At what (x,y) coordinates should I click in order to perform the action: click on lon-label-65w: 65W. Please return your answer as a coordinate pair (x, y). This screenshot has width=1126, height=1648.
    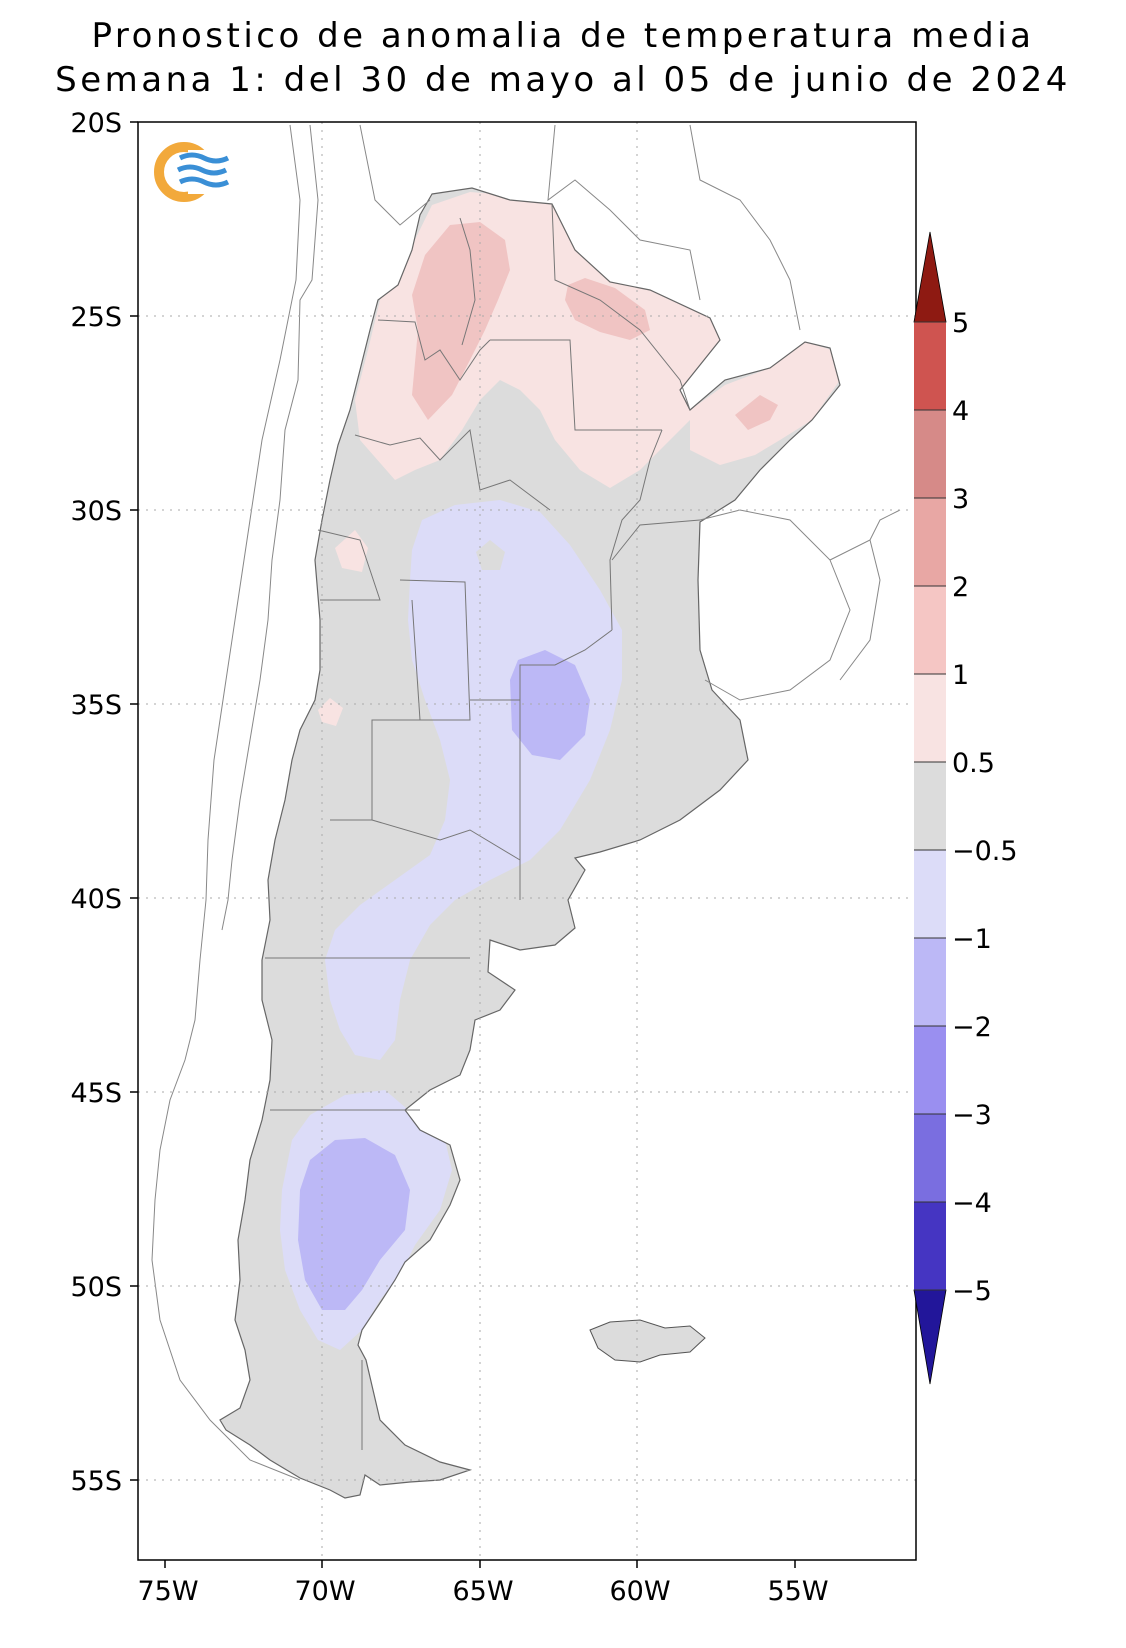
    Looking at the image, I should click on (482, 1591).